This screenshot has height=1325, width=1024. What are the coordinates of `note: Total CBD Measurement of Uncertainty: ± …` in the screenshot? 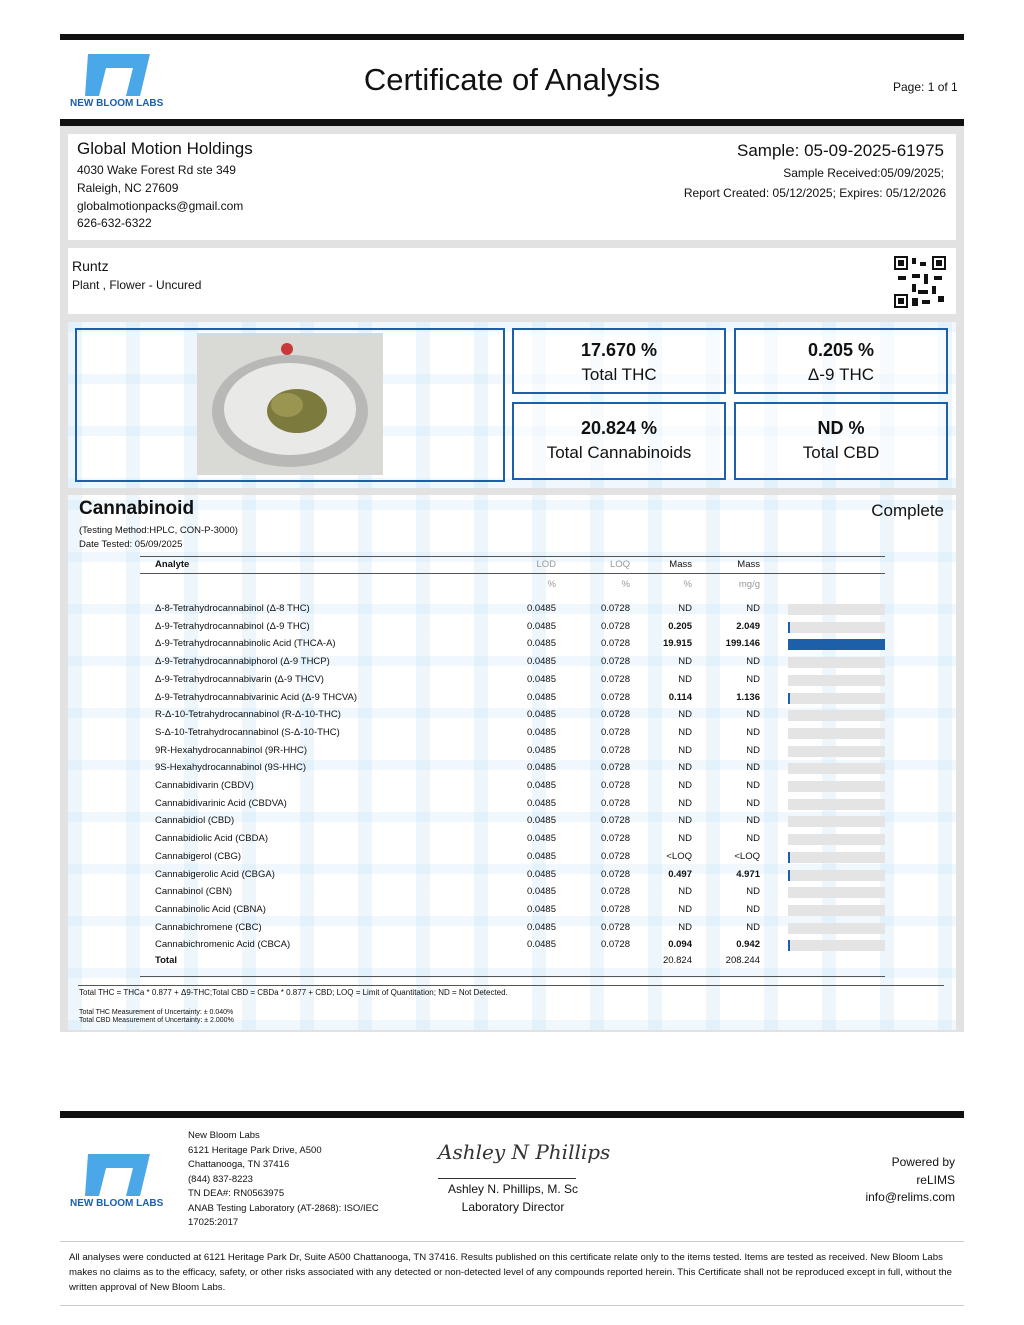 It's located at (156, 1020).